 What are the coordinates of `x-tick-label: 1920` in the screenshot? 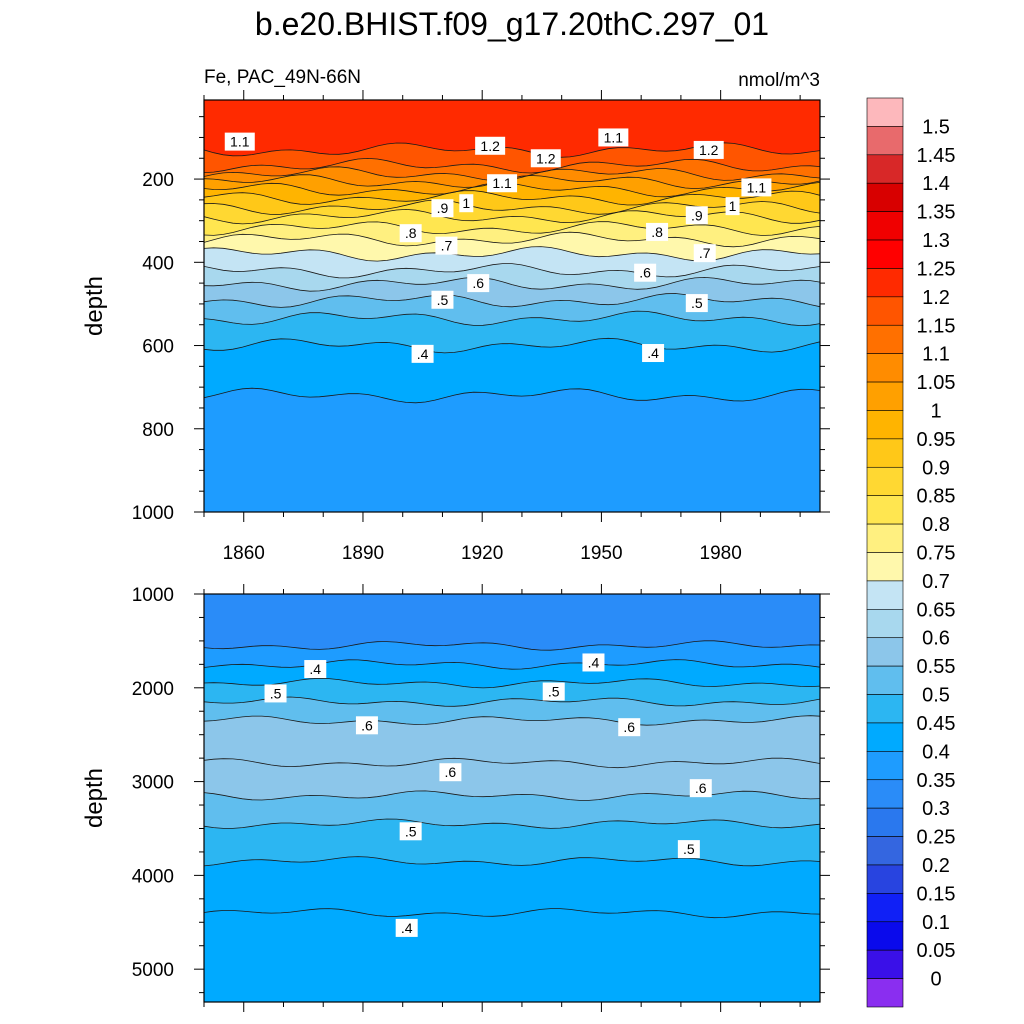 It's located at (482, 553).